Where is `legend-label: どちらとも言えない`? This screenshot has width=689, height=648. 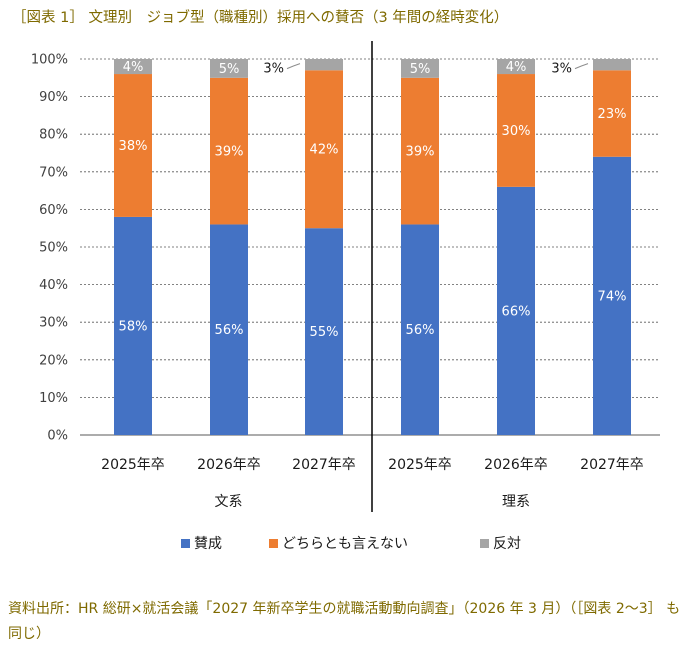 legend-label: どちらとも言えない is located at coordinates (345, 544).